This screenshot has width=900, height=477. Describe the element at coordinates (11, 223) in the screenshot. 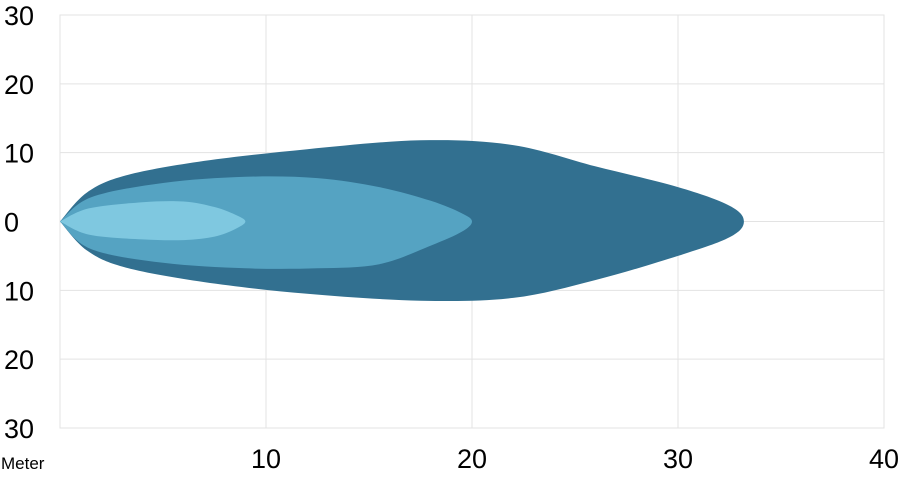

I see `y-tick-label: 0` at that location.